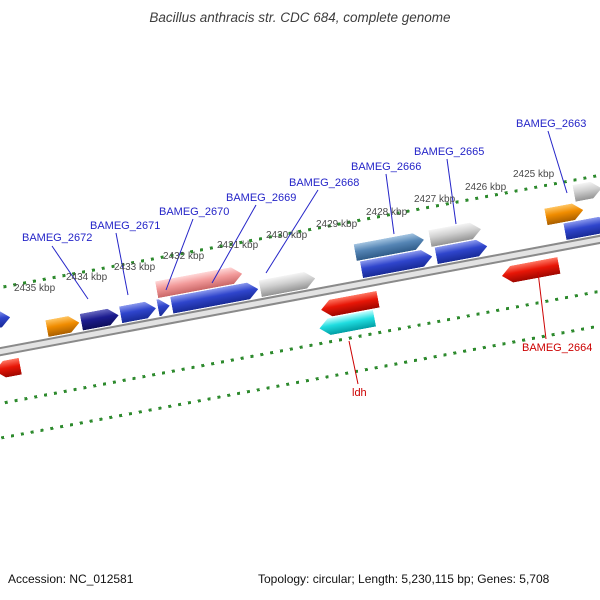  What do you see at coordinates (551, 124) in the screenshot?
I see `gene-label-bameg-2663: BAMEG_2663` at bounding box center [551, 124].